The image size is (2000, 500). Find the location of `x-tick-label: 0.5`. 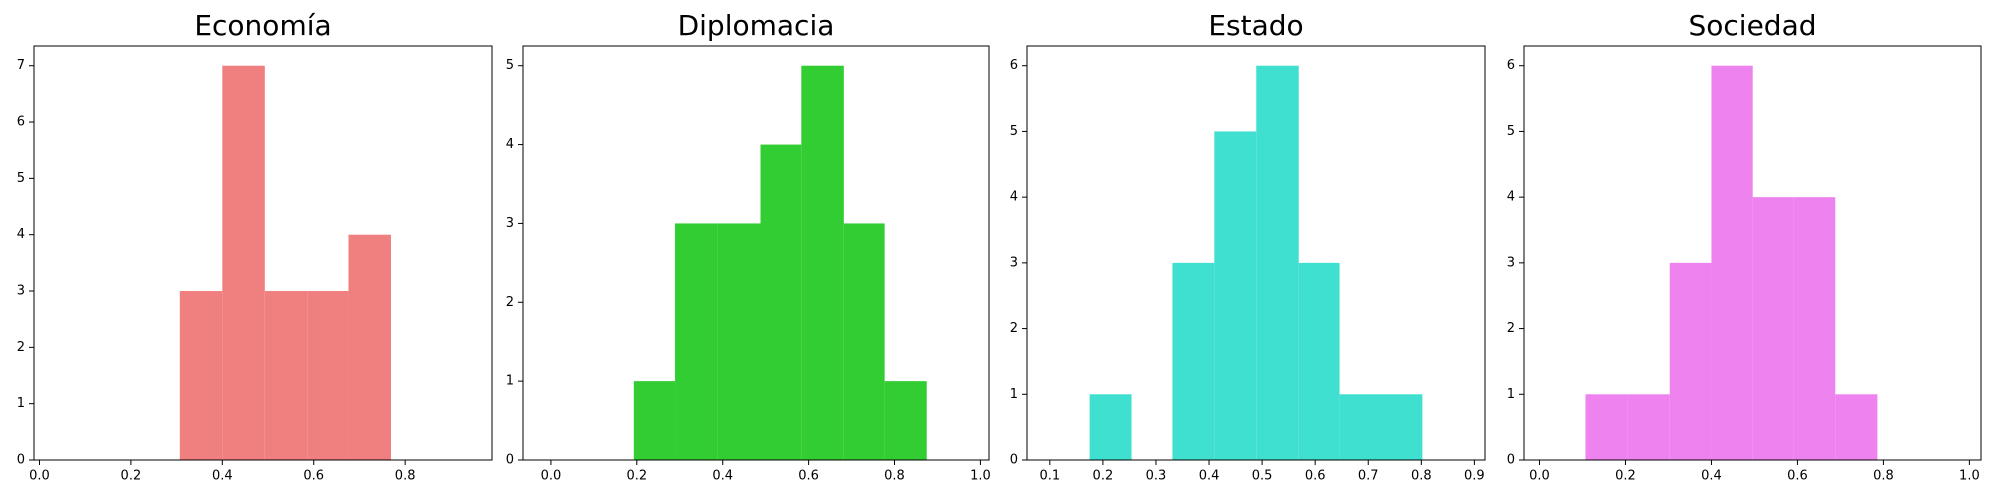

x-tick-label: 0.5 is located at coordinates (1262, 476).